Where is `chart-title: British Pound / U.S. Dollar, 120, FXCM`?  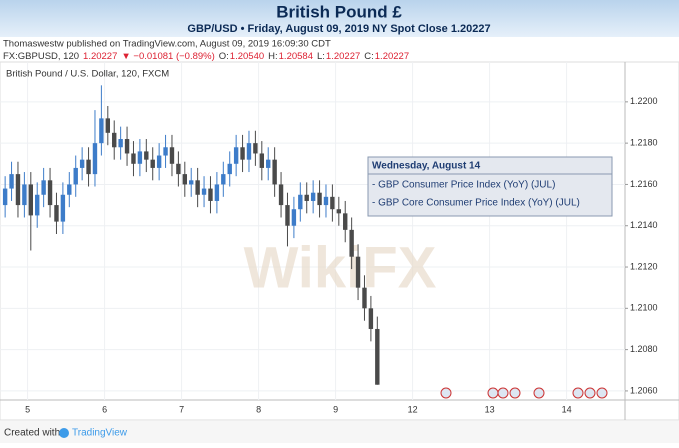
chart-title: British Pound / U.S. Dollar, 120, FXCM is located at coordinates (87, 74).